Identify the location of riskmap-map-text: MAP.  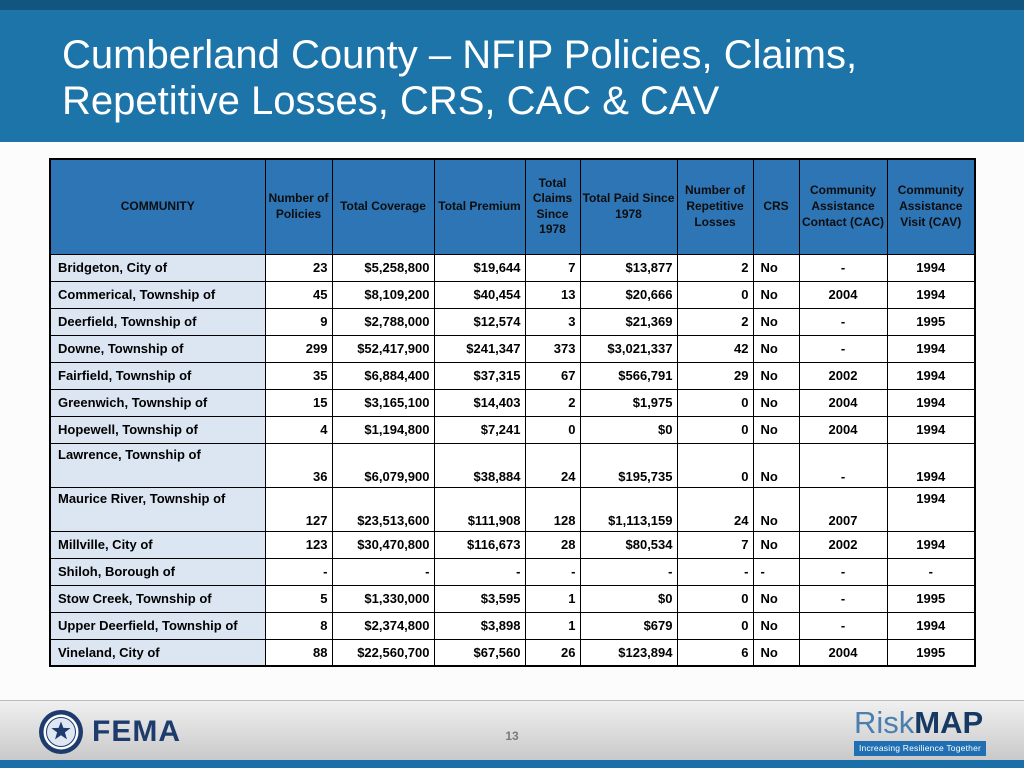
(949, 722).